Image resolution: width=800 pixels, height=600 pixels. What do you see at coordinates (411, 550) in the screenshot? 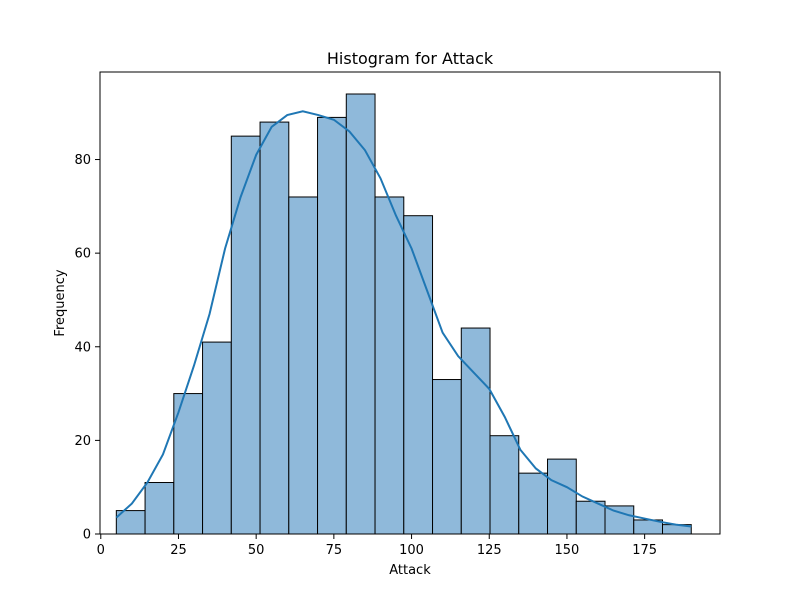
I see `x-tick-label: 100` at bounding box center [411, 550].